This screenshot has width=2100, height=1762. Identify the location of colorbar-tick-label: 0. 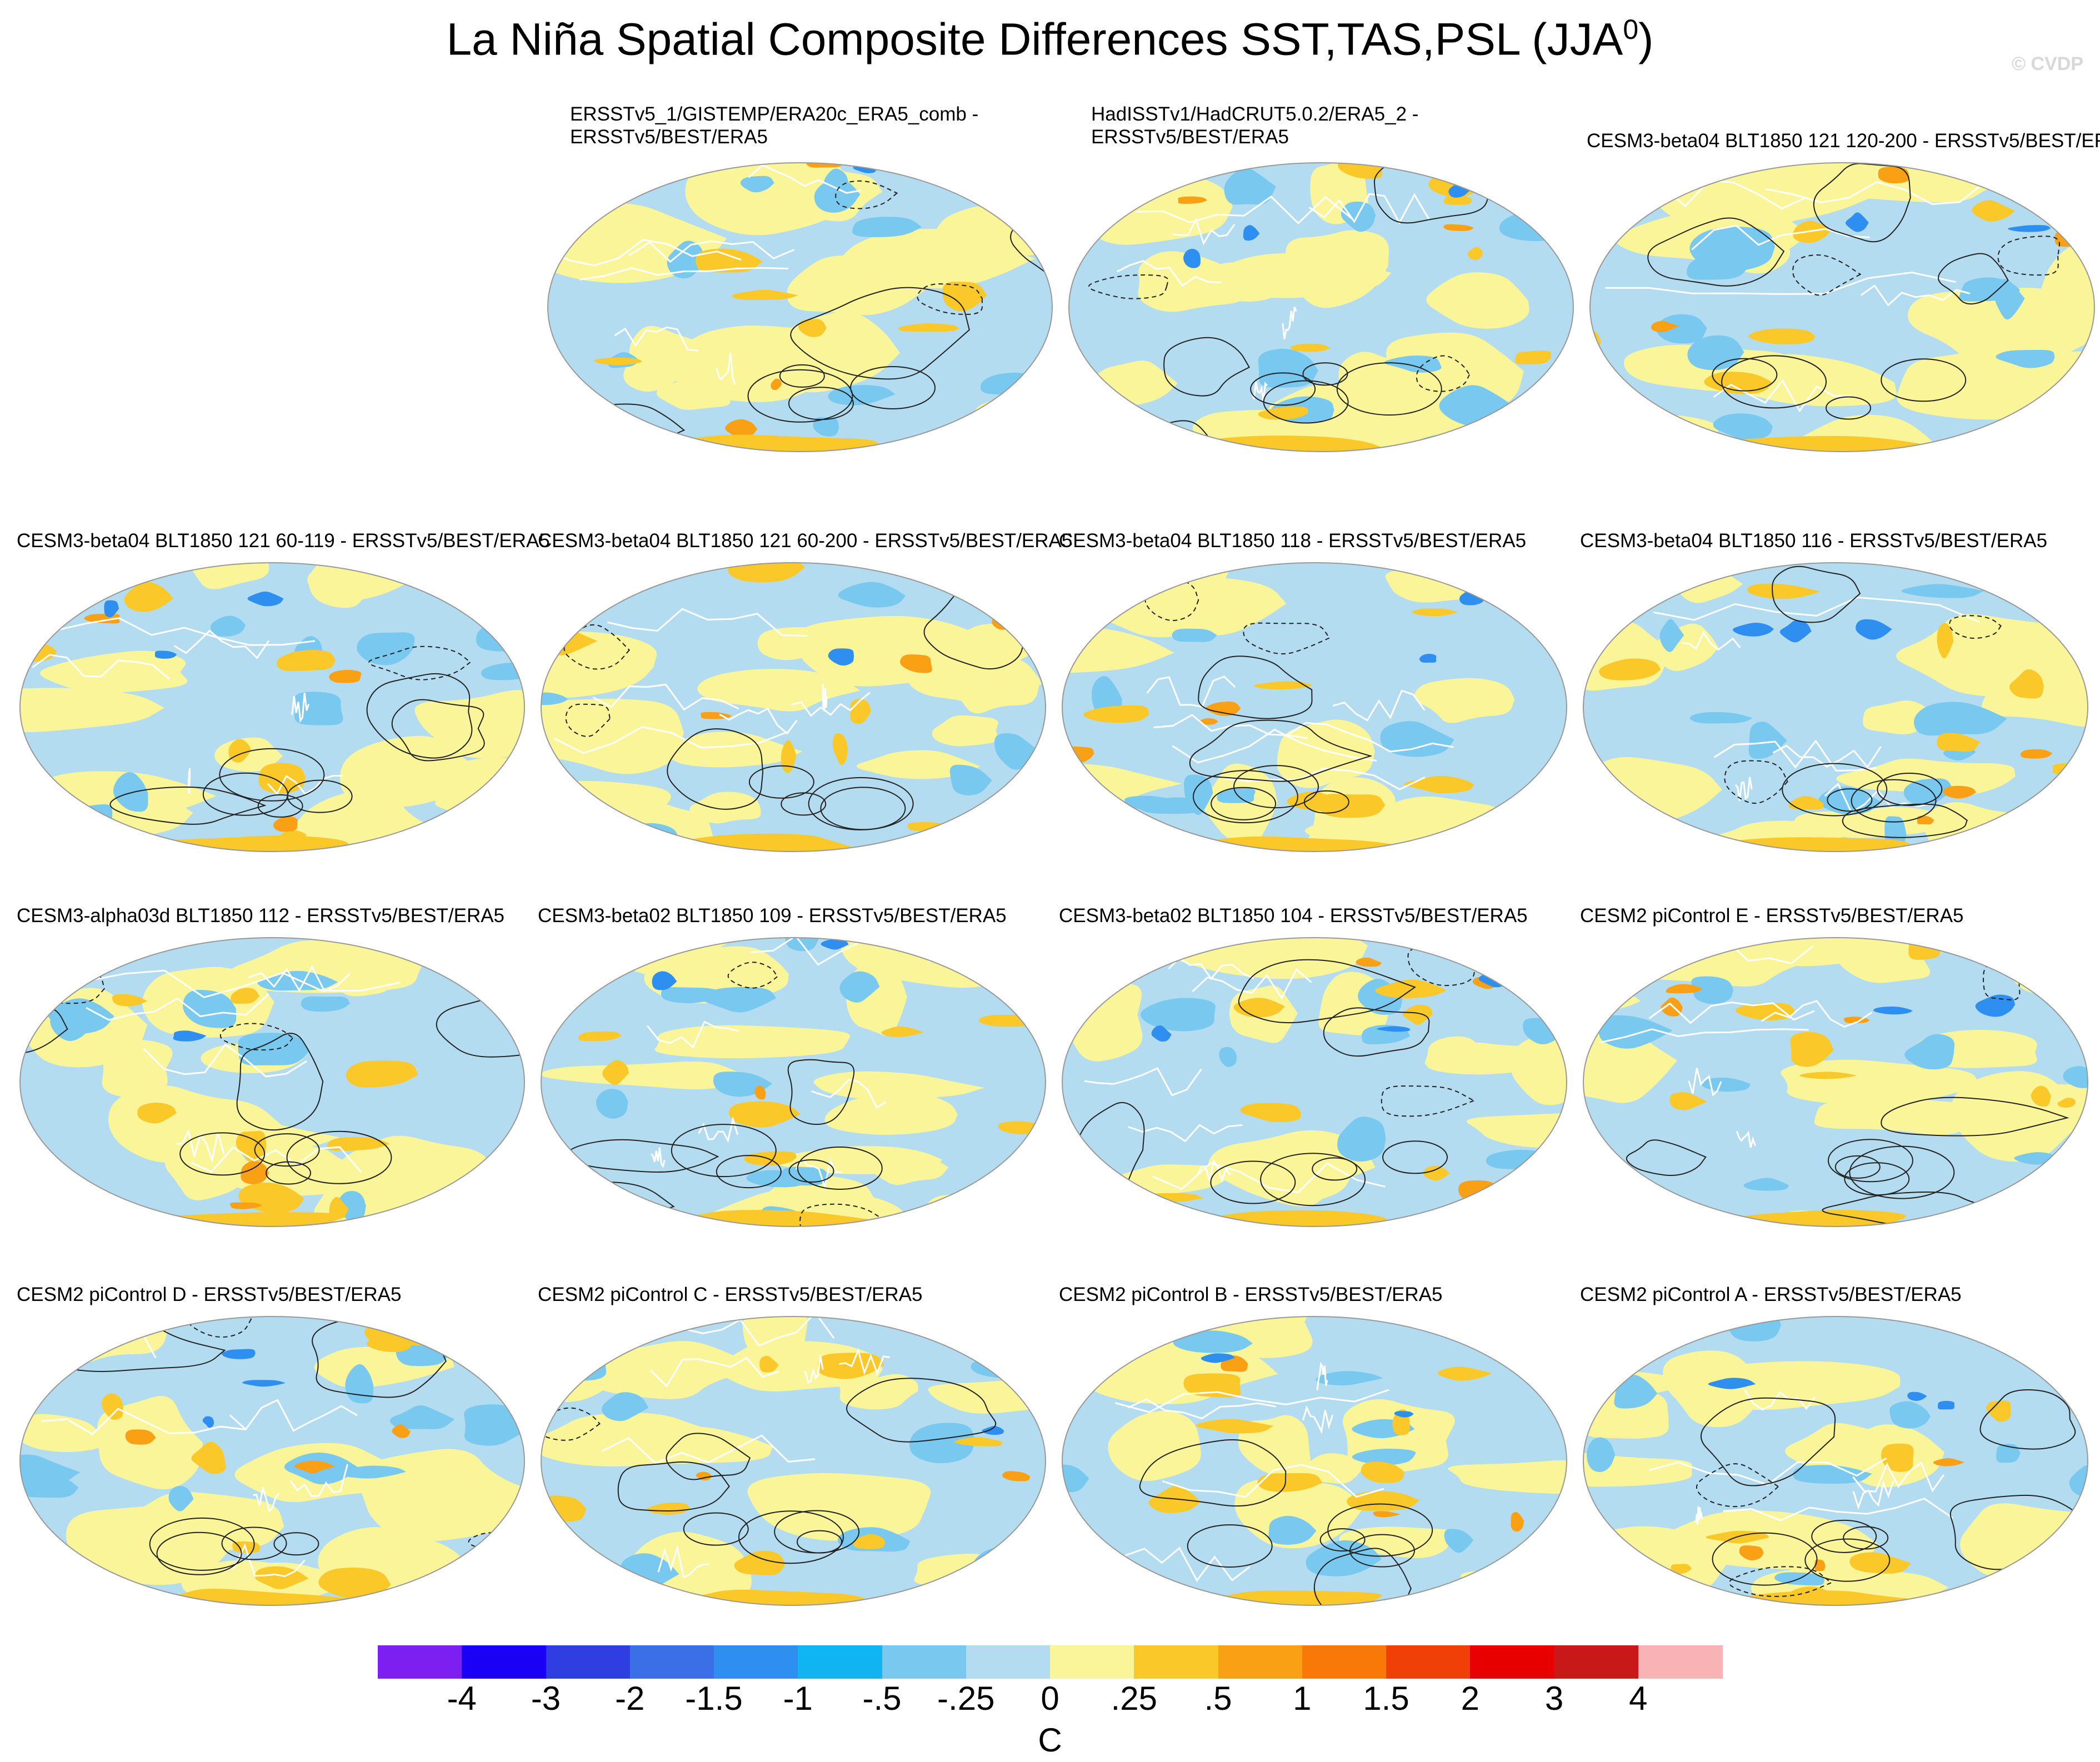
(1050, 1698).